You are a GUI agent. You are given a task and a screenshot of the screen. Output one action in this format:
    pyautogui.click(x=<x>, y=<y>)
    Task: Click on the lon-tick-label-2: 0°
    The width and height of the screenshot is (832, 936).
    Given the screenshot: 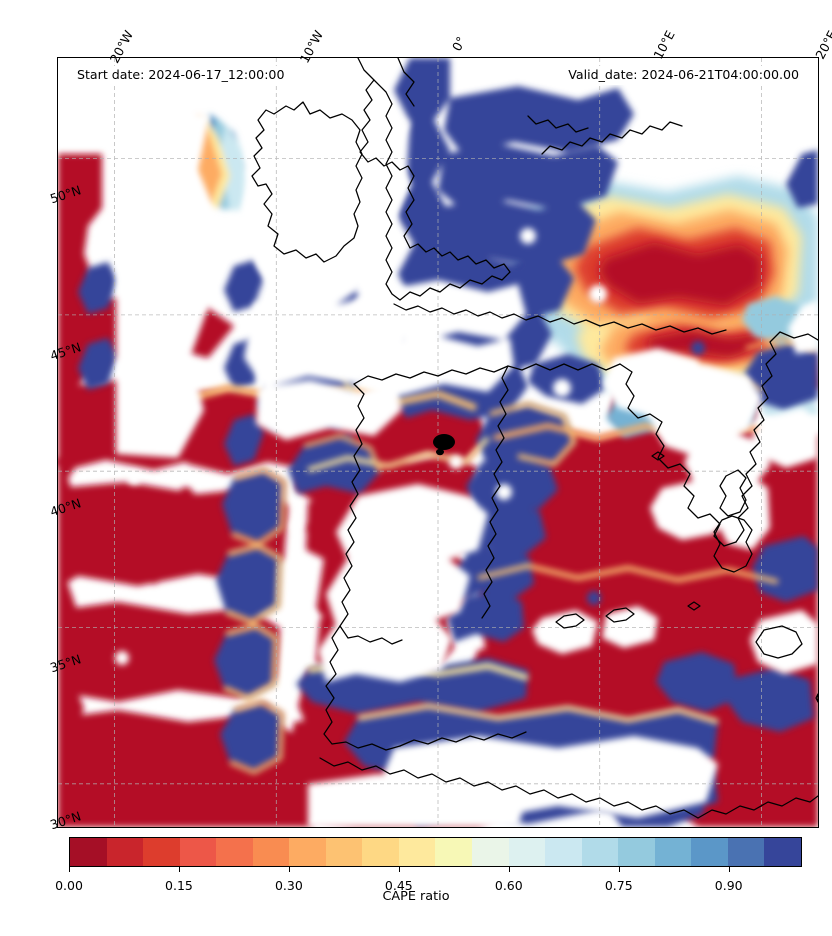 What is the action you would take?
    pyautogui.click(x=458, y=43)
    